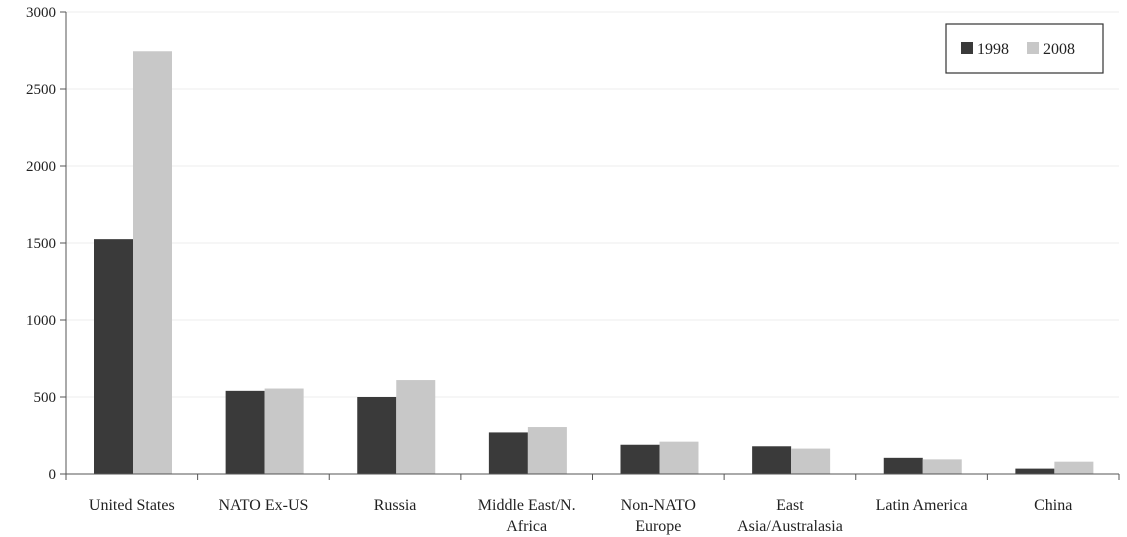 The image size is (1127, 537). I want to click on x-category-label-line: East, so click(790, 505).